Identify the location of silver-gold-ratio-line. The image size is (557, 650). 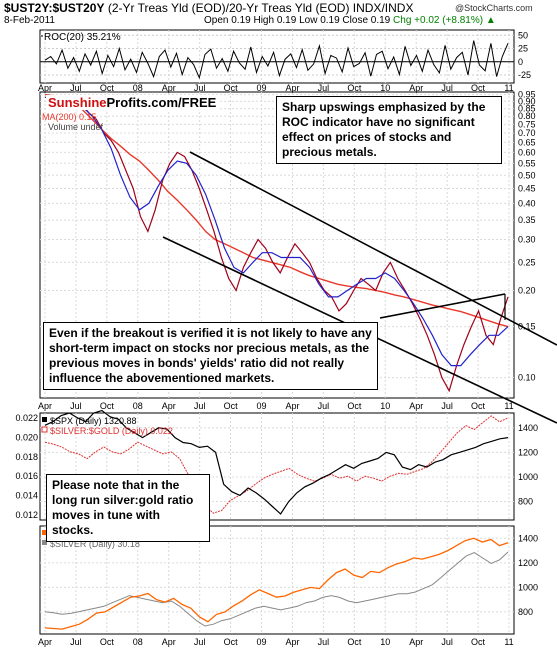
(276, 464).